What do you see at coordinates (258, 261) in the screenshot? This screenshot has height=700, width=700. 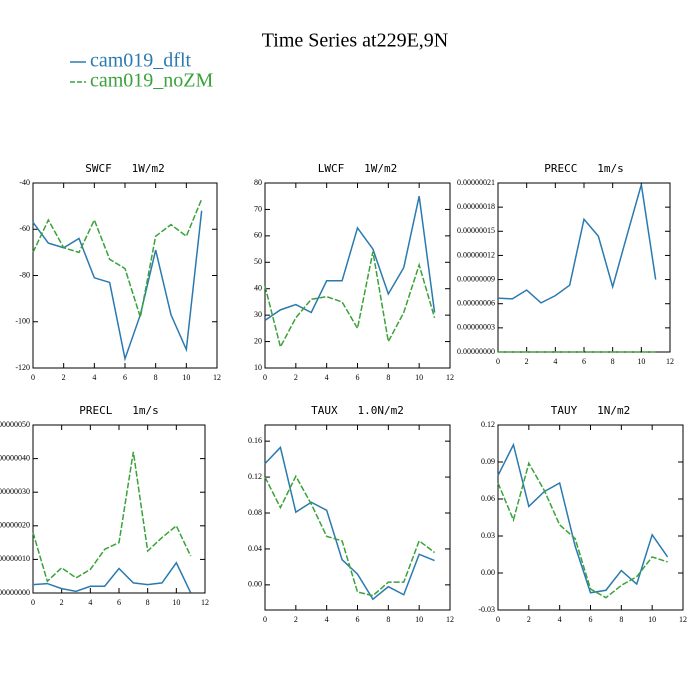 I see `y-tick-label: 50` at bounding box center [258, 261].